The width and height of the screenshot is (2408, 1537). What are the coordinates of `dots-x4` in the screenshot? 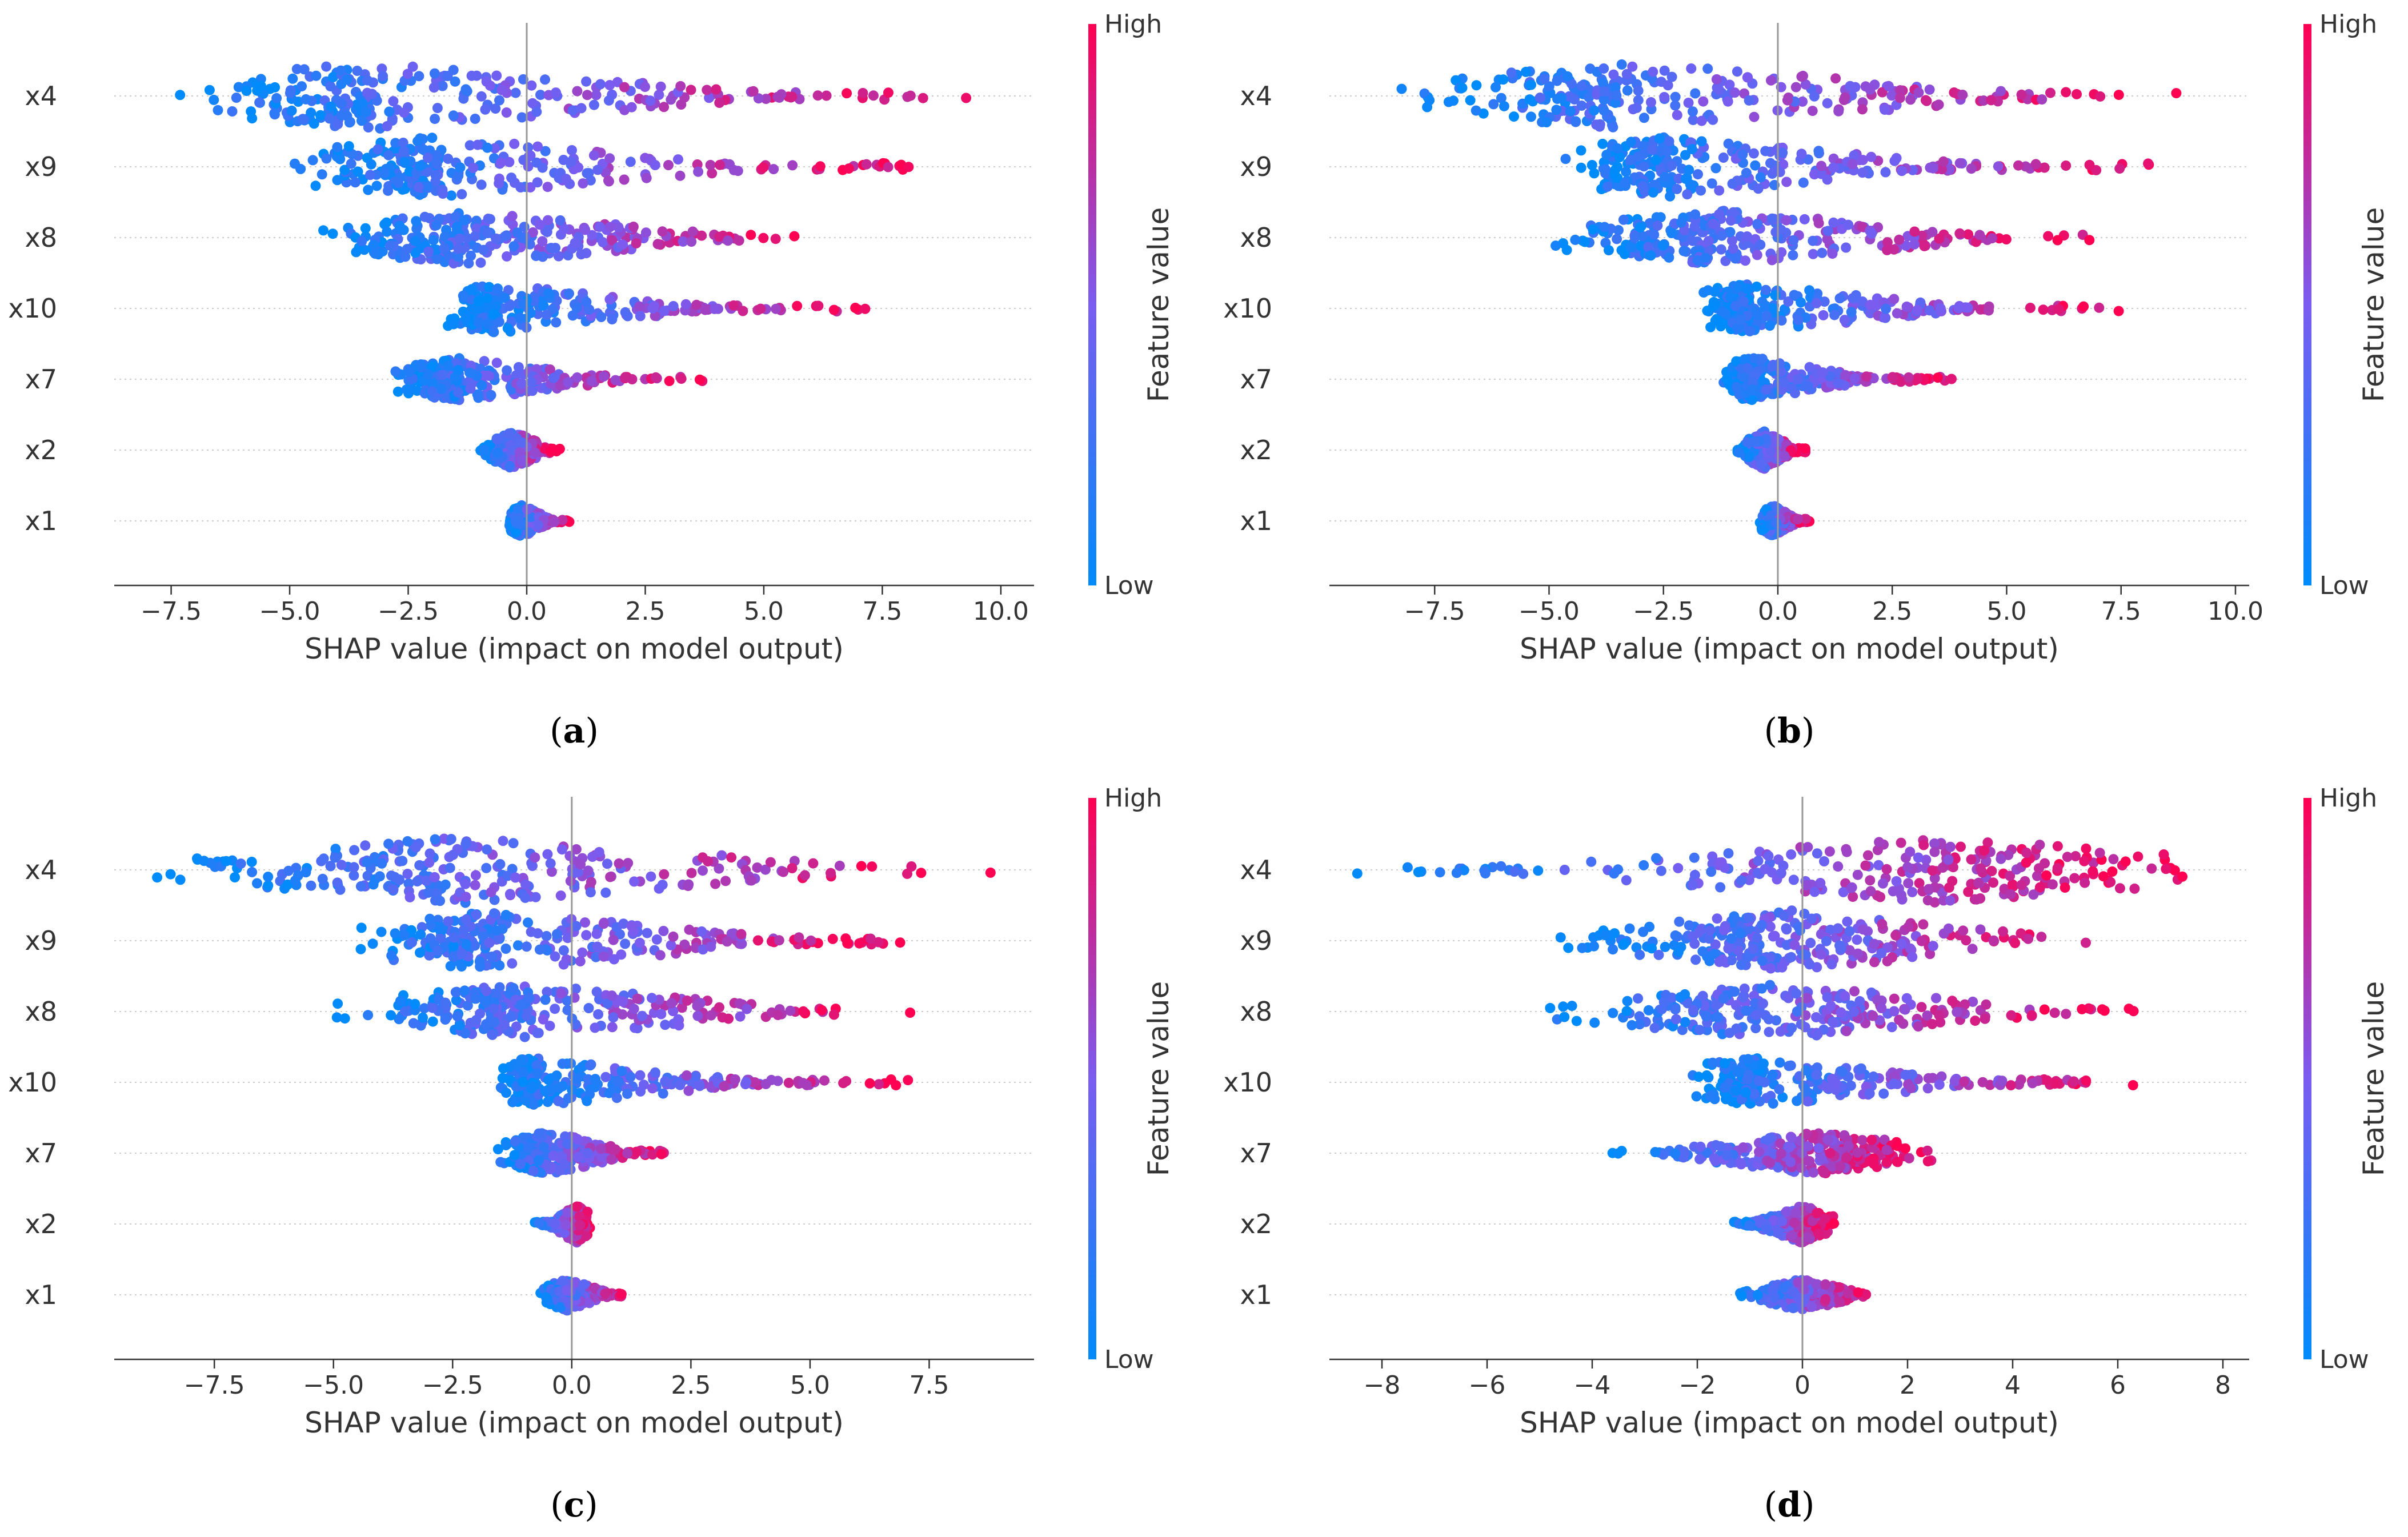 It's located at (573, 97).